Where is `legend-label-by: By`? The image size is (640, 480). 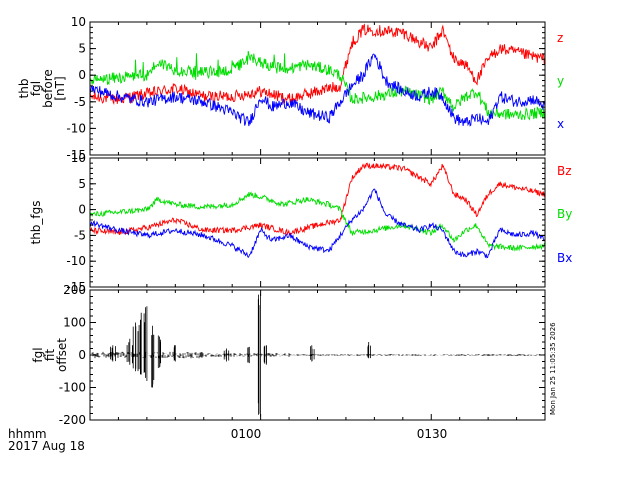
legend-label-by: By is located at coordinates (564, 214).